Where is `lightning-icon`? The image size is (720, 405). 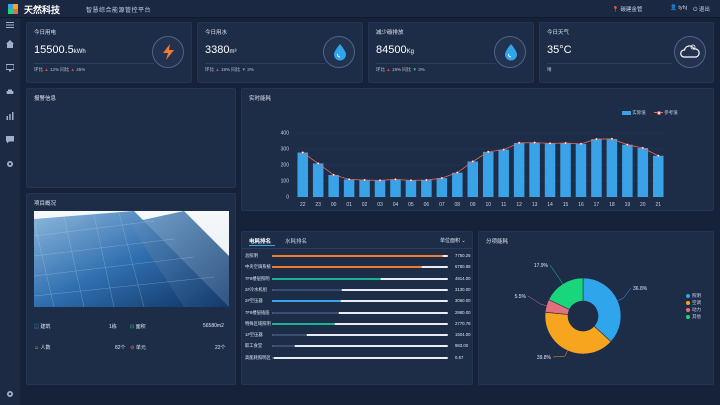
lightning-icon is located at coordinates (168, 52).